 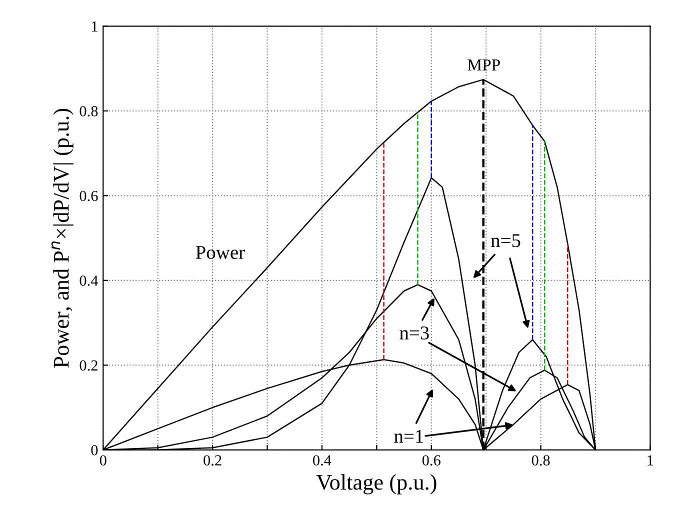 I want to click on annotation: n=3, so click(x=414, y=333).